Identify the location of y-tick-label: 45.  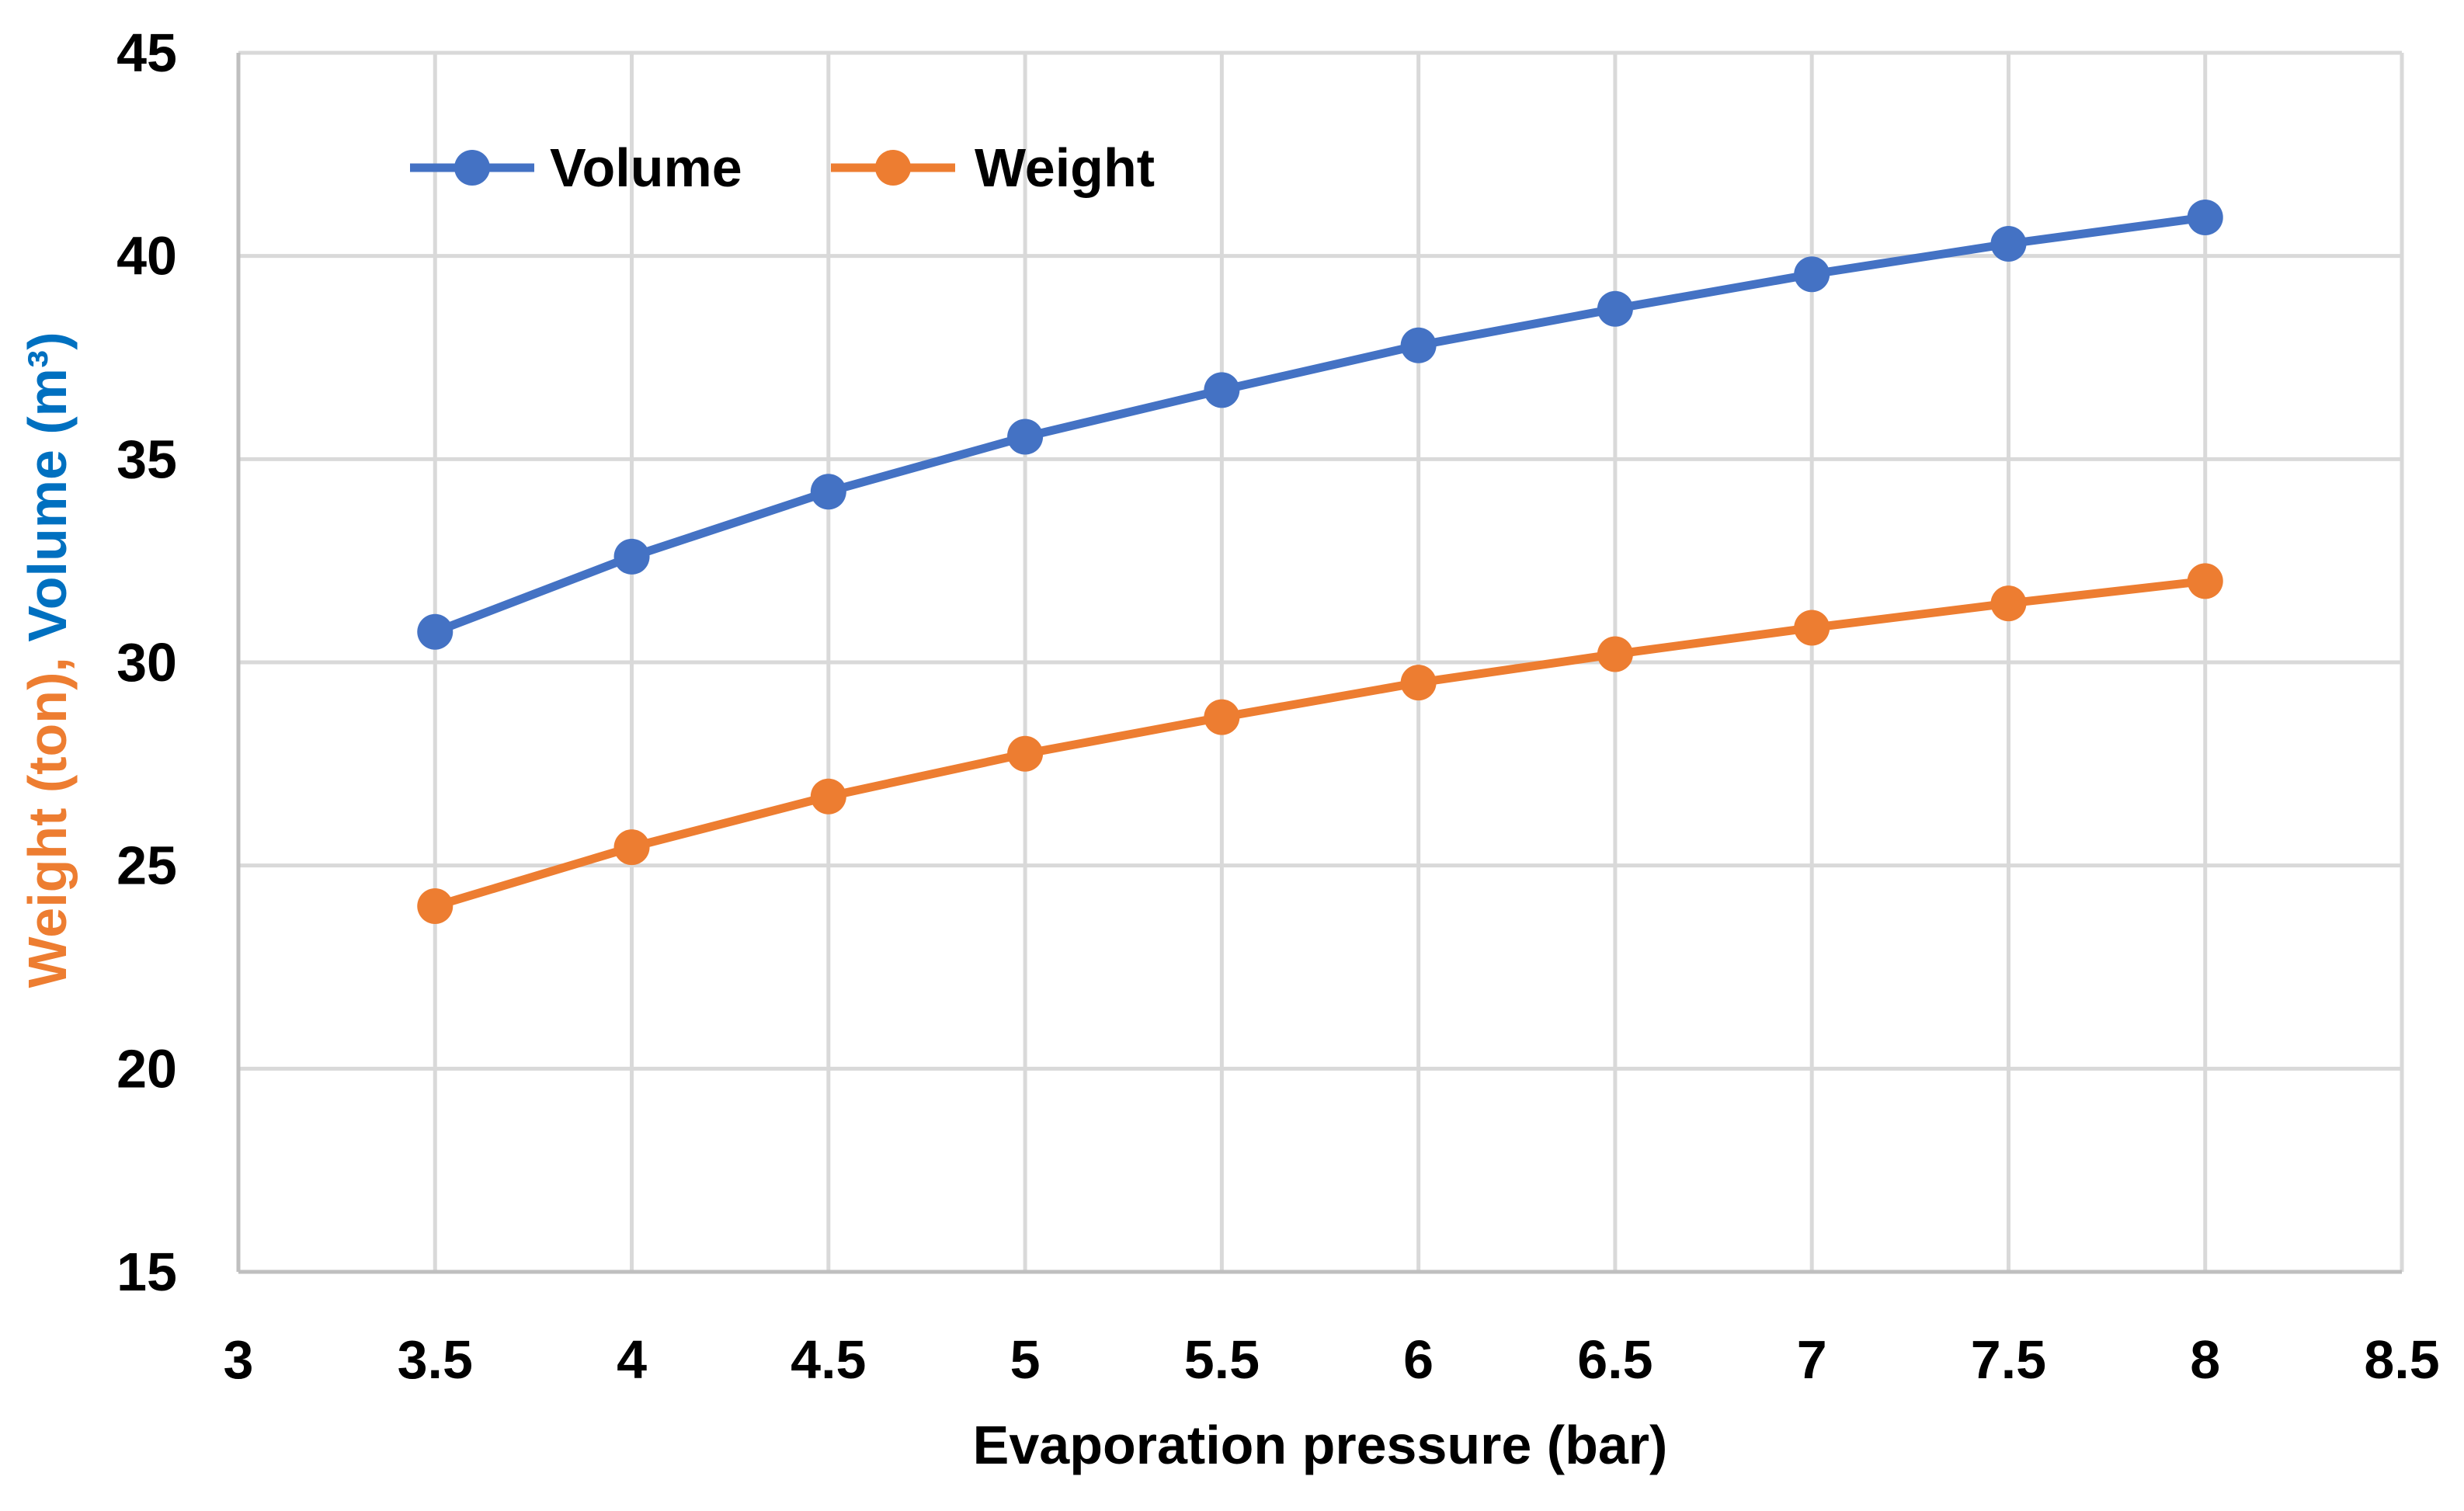
(146, 53).